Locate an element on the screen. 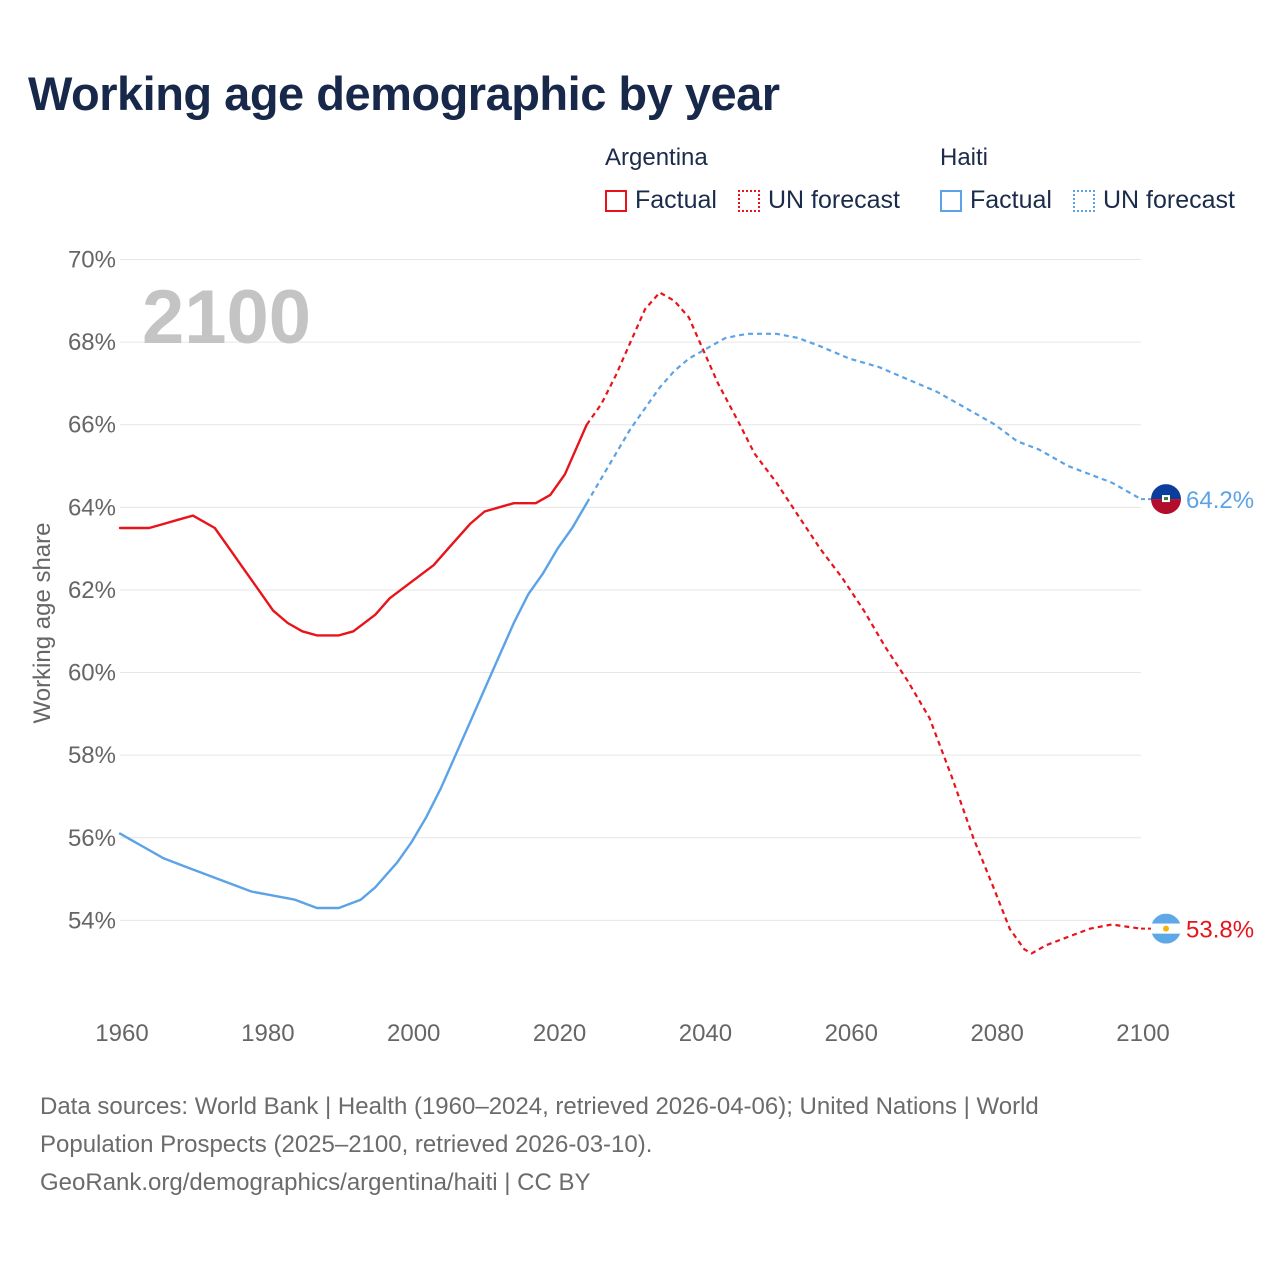 The height and width of the screenshot is (1280, 1280). x-tick-label: 2060 is located at coordinates (851, 1033).